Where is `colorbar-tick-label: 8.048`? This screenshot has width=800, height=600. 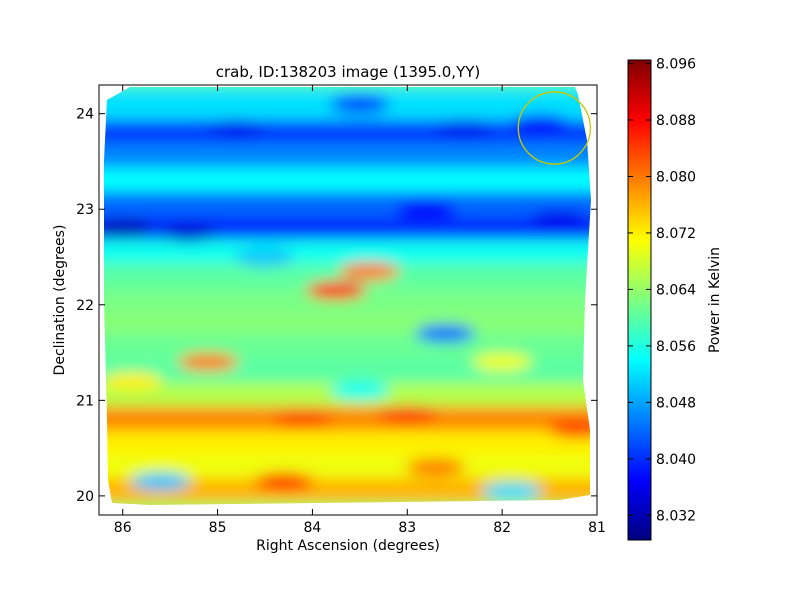 colorbar-tick-label: 8.048 is located at coordinates (676, 403).